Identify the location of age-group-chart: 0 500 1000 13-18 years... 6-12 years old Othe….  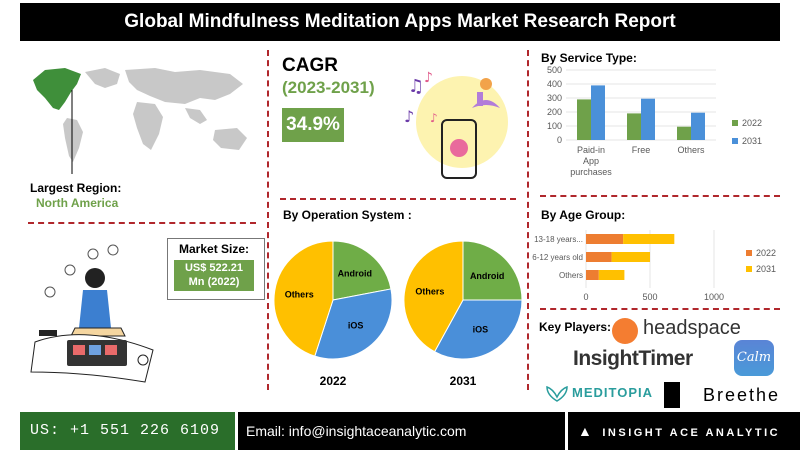
(654, 266).